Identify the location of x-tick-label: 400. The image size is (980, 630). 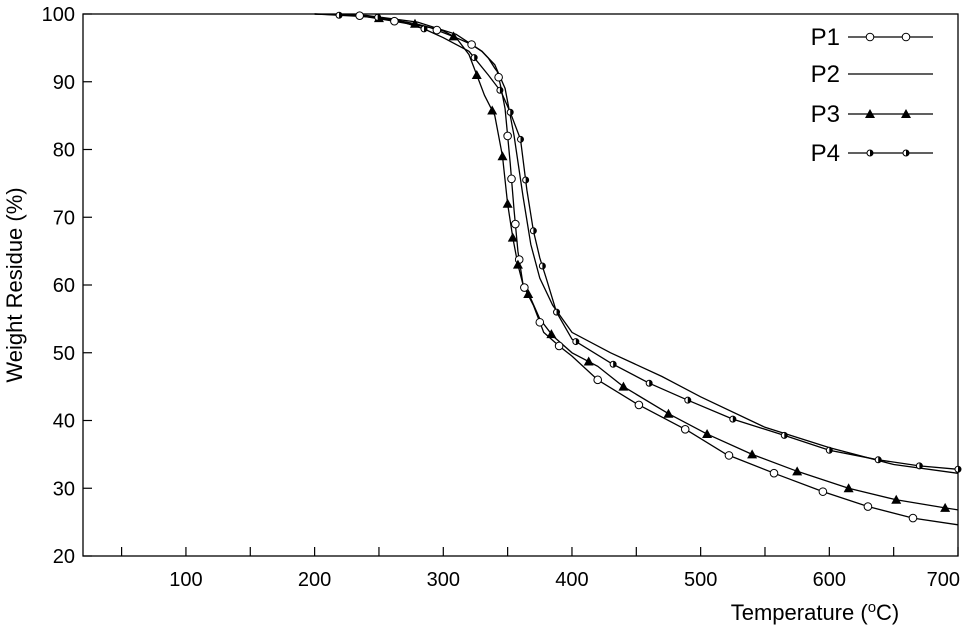
(571, 580).